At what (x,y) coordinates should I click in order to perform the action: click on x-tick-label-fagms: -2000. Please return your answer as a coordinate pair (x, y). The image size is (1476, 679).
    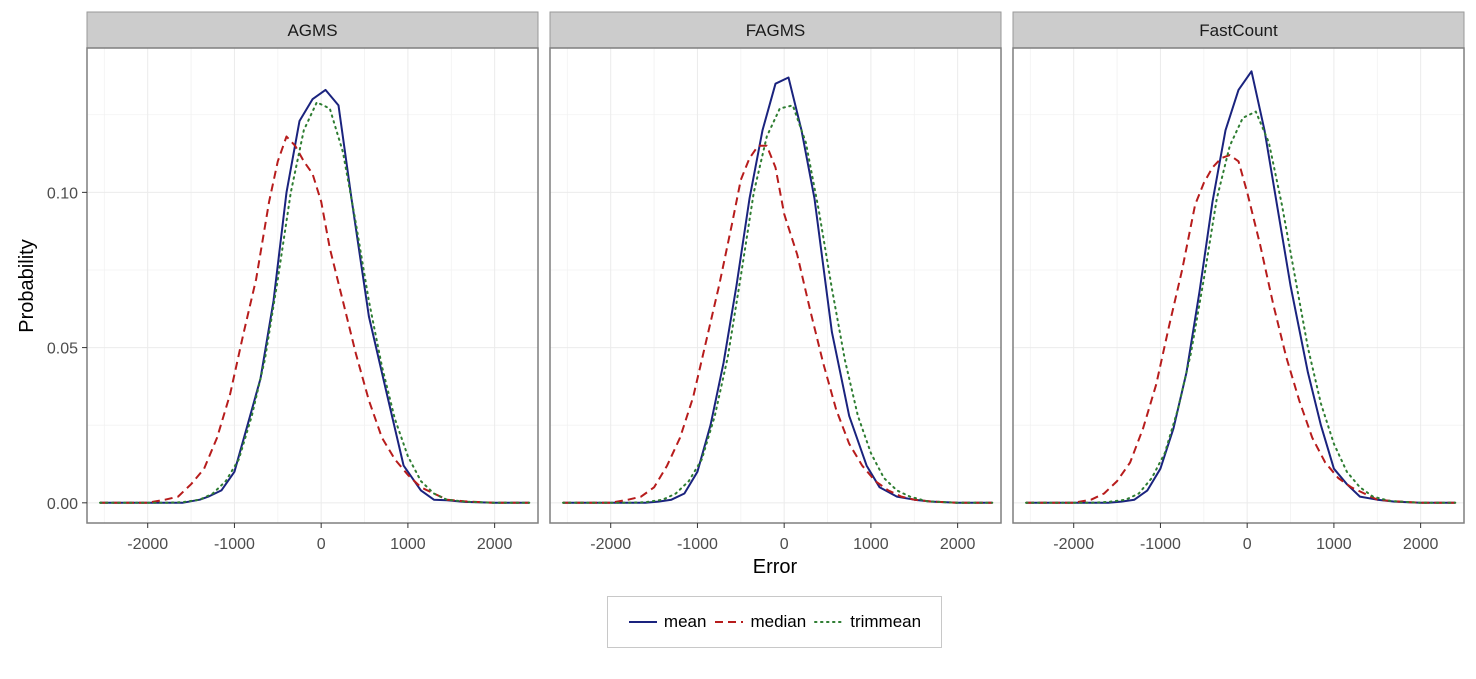
    Looking at the image, I should click on (610, 544).